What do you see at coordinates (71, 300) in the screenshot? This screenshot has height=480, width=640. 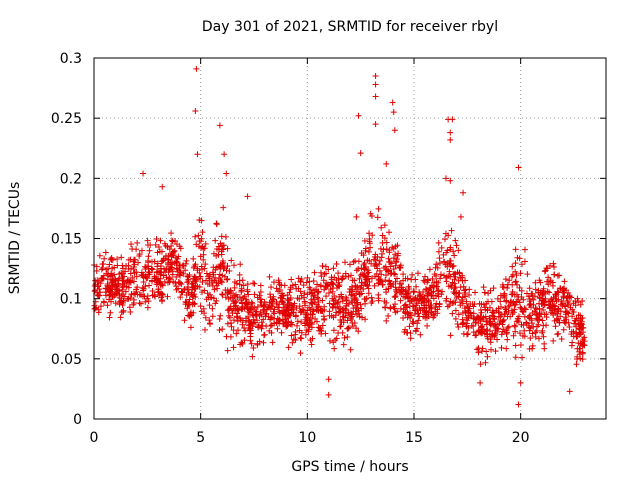 I see `y-tick-label: 0.1` at bounding box center [71, 300].